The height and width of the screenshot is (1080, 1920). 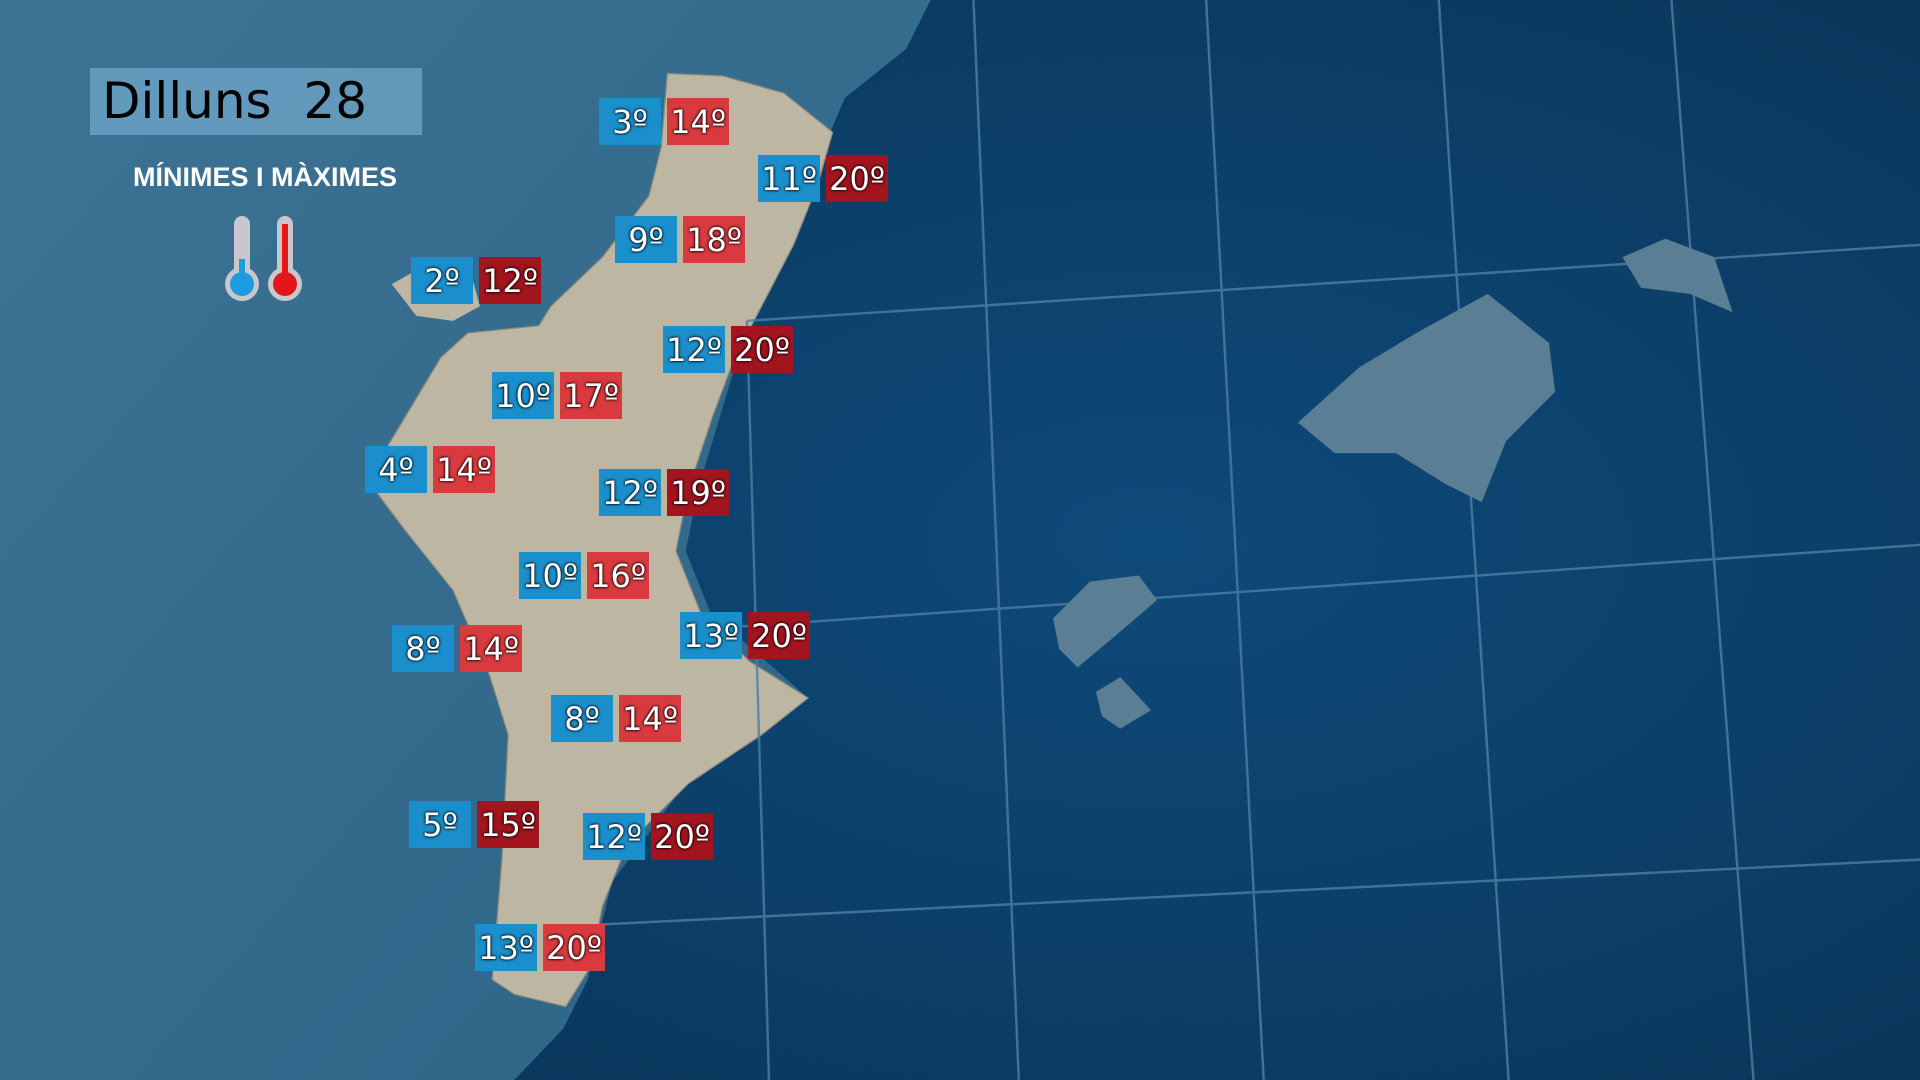 What do you see at coordinates (664, 121) in the screenshot?
I see `station-label: 3º 14º` at bounding box center [664, 121].